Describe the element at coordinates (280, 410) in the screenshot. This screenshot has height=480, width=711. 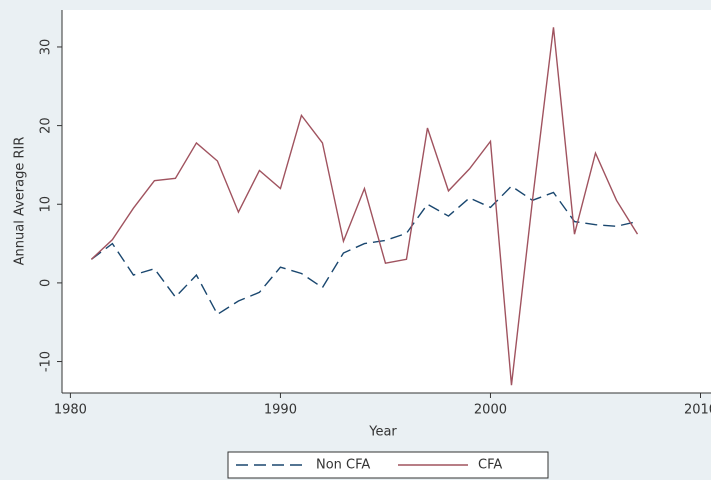
I see `x-tick-label: 1990` at that location.